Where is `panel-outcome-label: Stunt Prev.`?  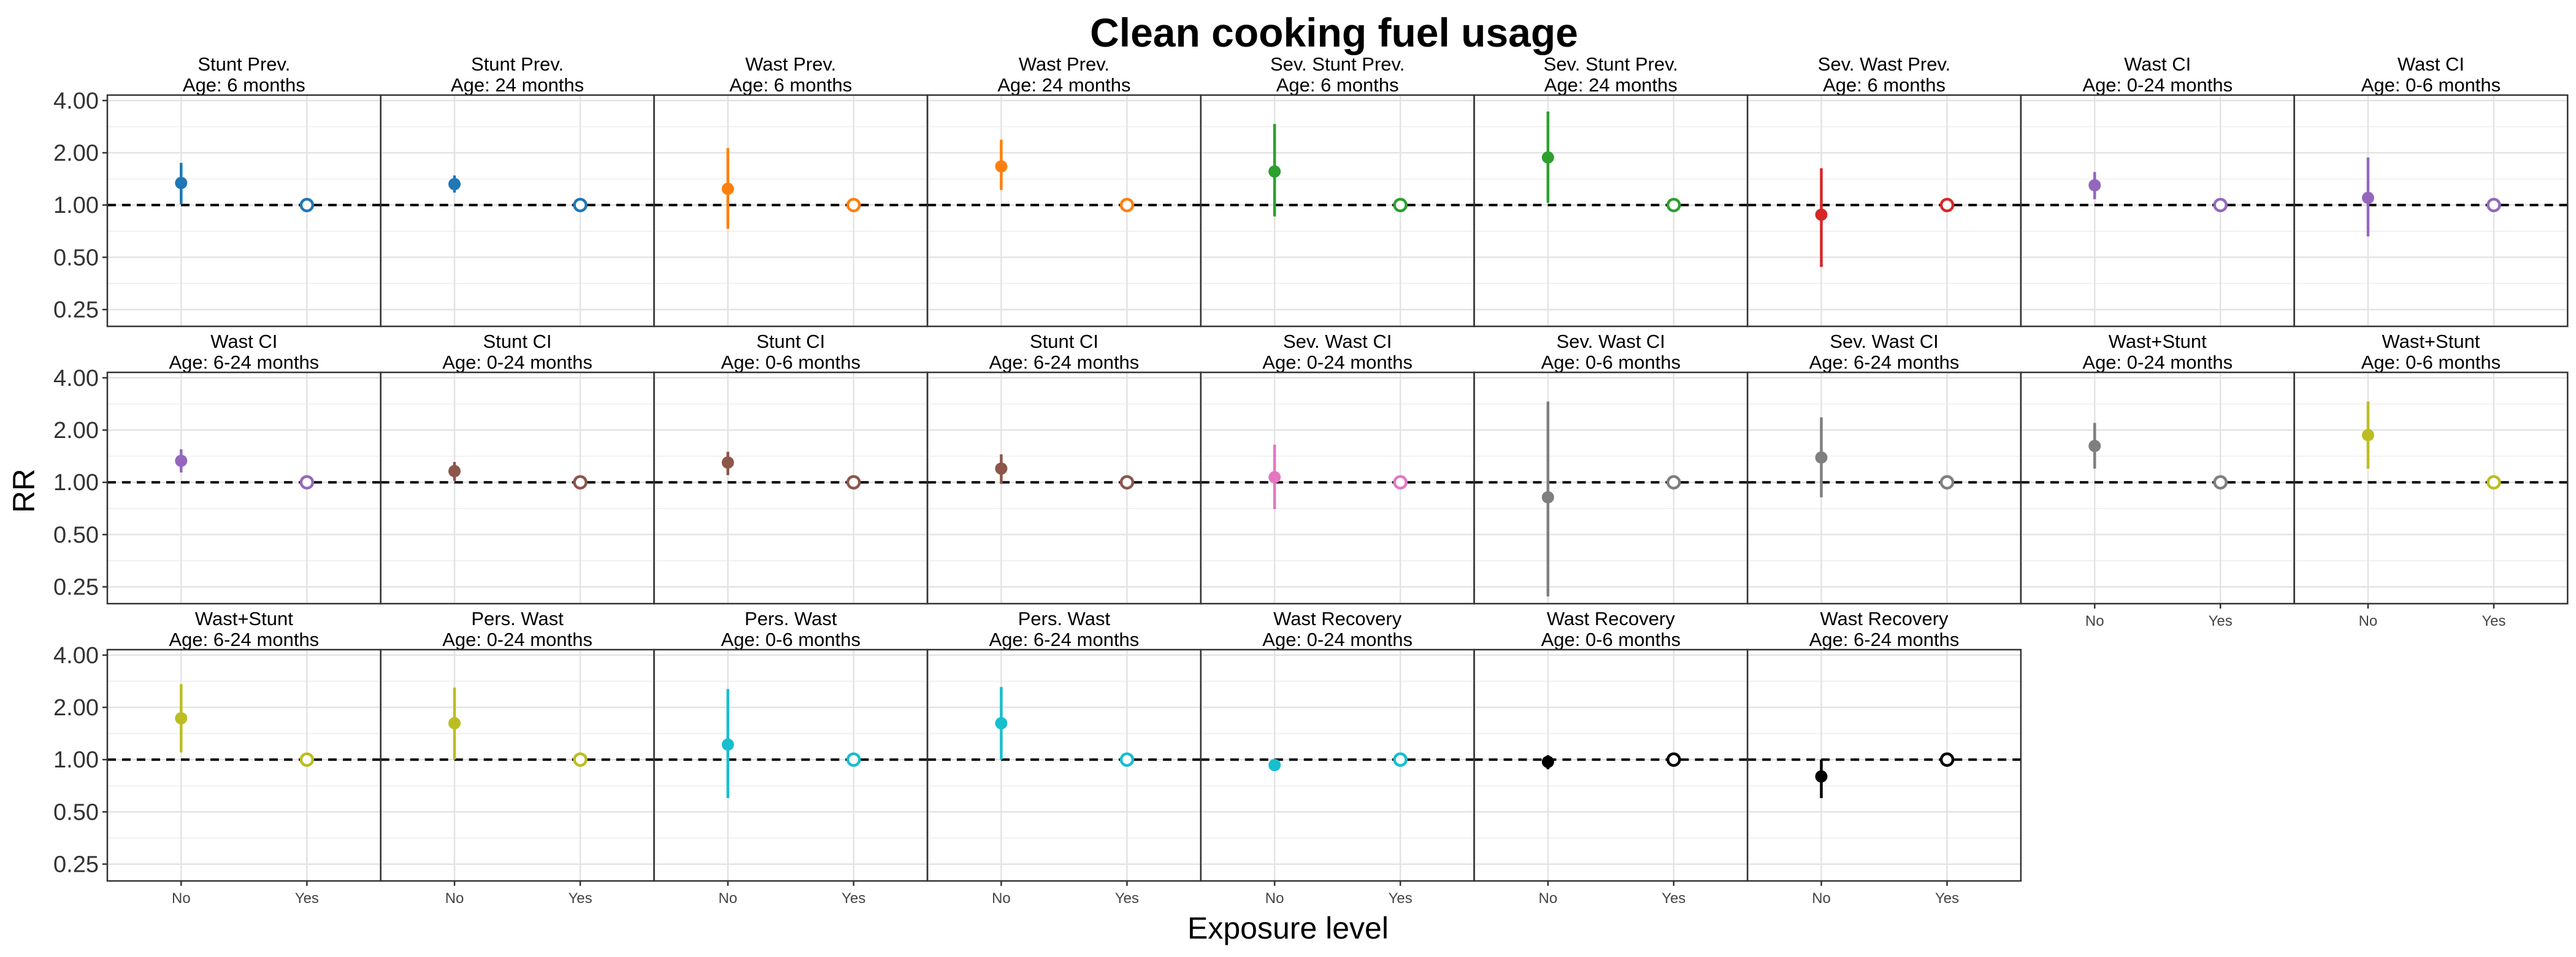 panel-outcome-label: Stunt Prev. is located at coordinates (517, 64).